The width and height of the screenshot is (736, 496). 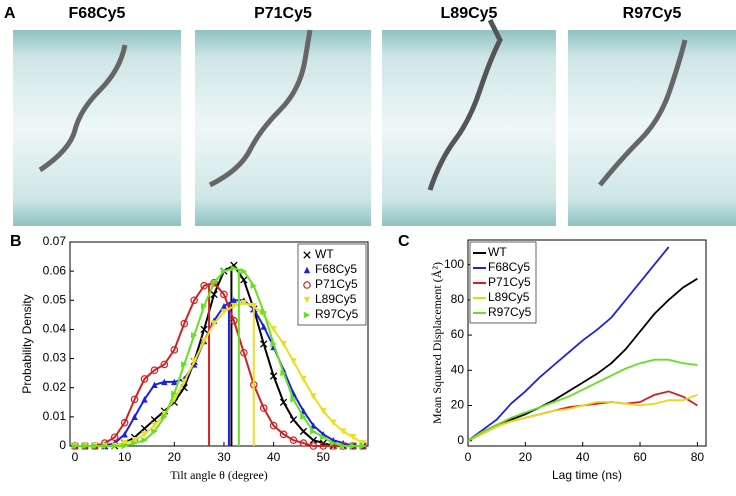 I want to click on snapshot-title: F68Cy5, so click(x=97, y=13).